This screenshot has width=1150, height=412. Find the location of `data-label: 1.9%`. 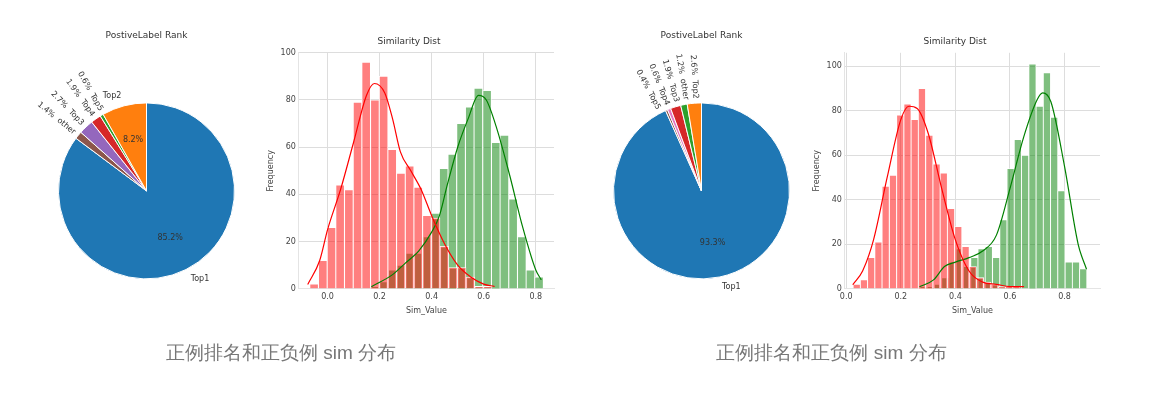

data-label: 1.9% is located at coordinates (668, 69).